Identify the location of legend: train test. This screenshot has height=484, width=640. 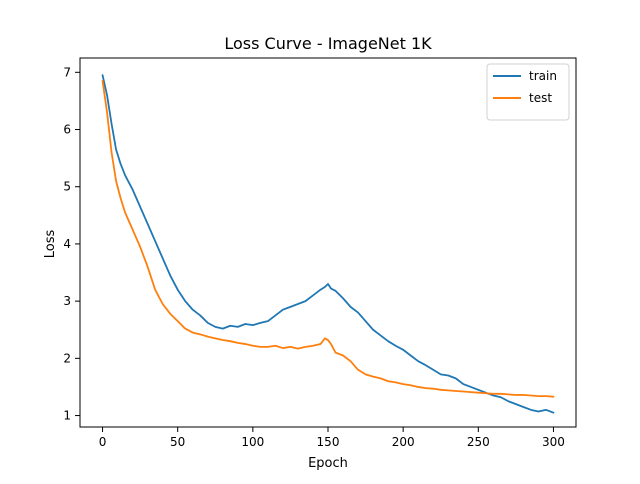
(528, 92).